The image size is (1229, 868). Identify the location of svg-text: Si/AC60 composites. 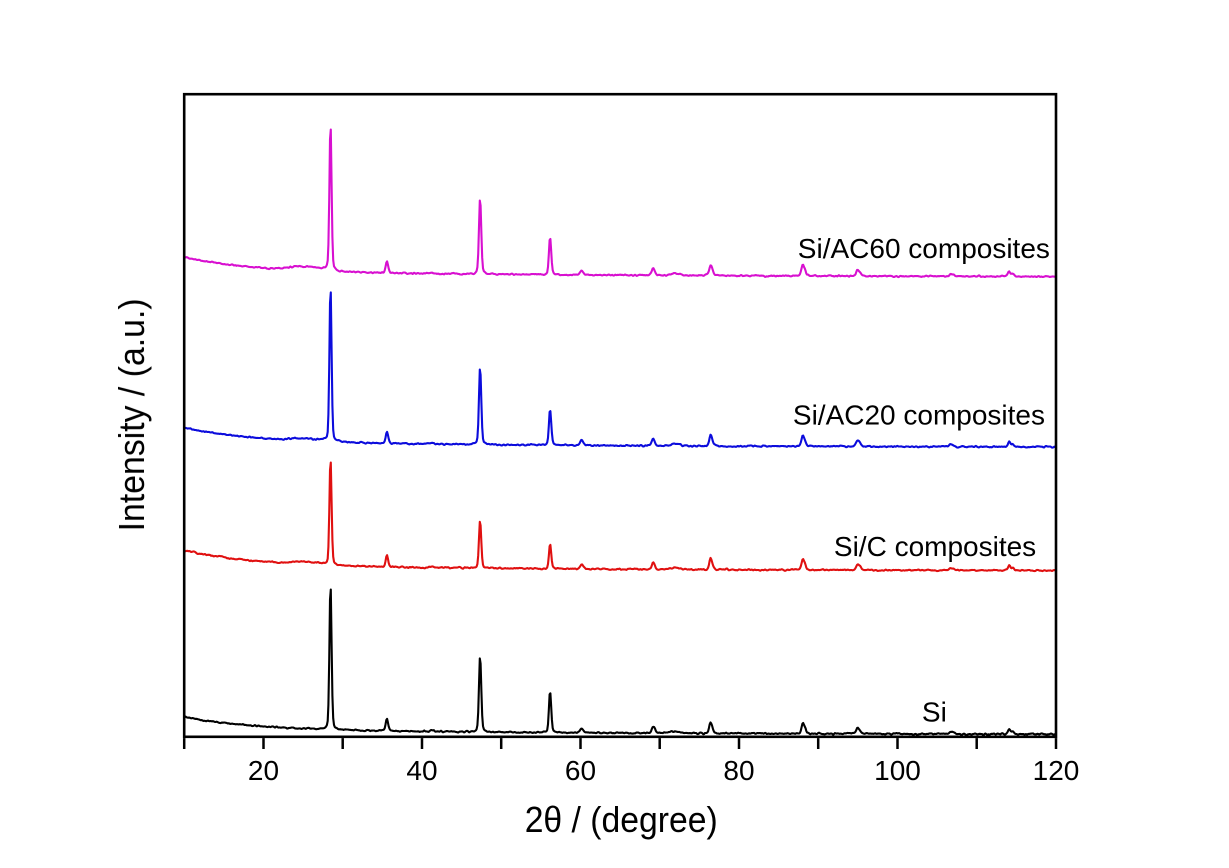
(924, 248).